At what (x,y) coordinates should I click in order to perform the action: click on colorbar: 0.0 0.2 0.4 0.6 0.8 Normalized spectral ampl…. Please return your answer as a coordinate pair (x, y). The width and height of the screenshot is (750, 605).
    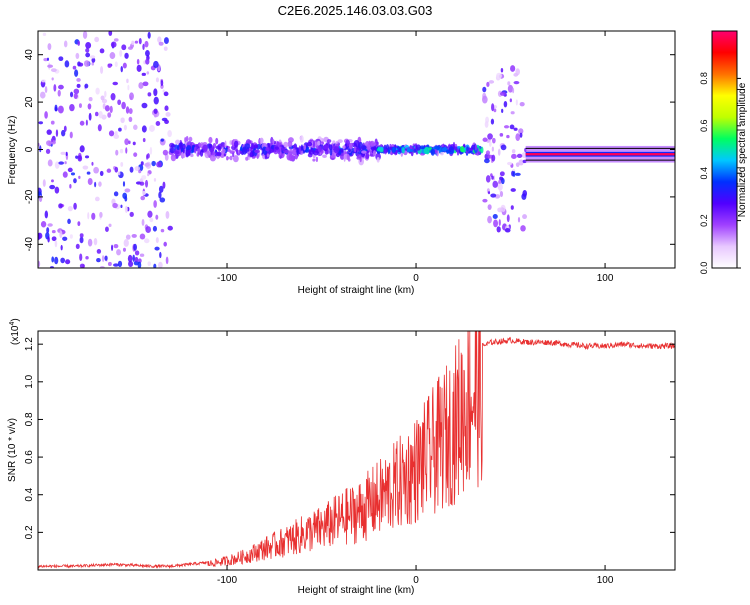
    Looking at the image, I should click on (723, 152).